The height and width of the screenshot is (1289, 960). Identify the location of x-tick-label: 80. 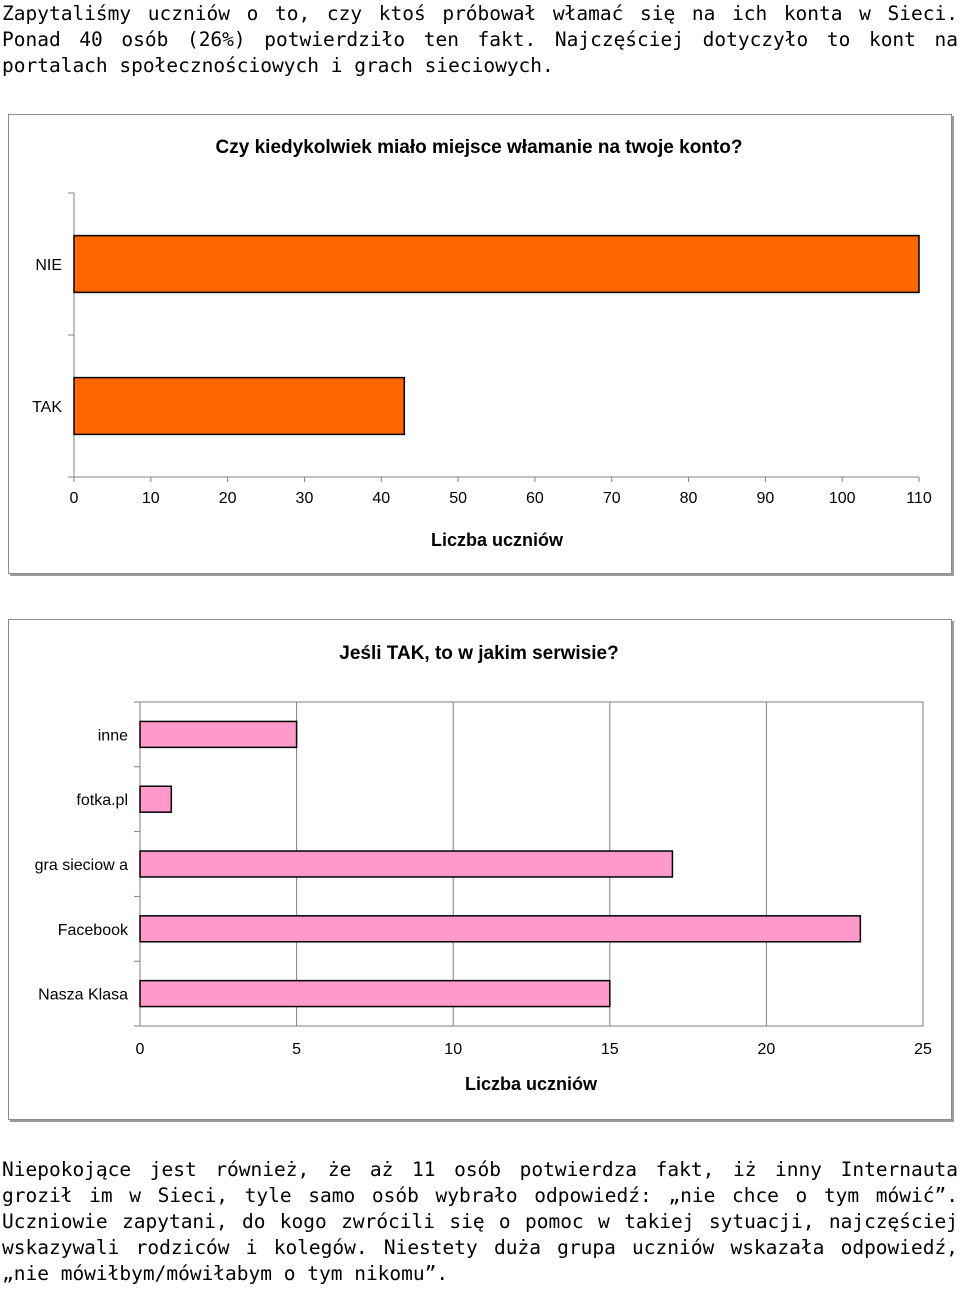
(689, 498).